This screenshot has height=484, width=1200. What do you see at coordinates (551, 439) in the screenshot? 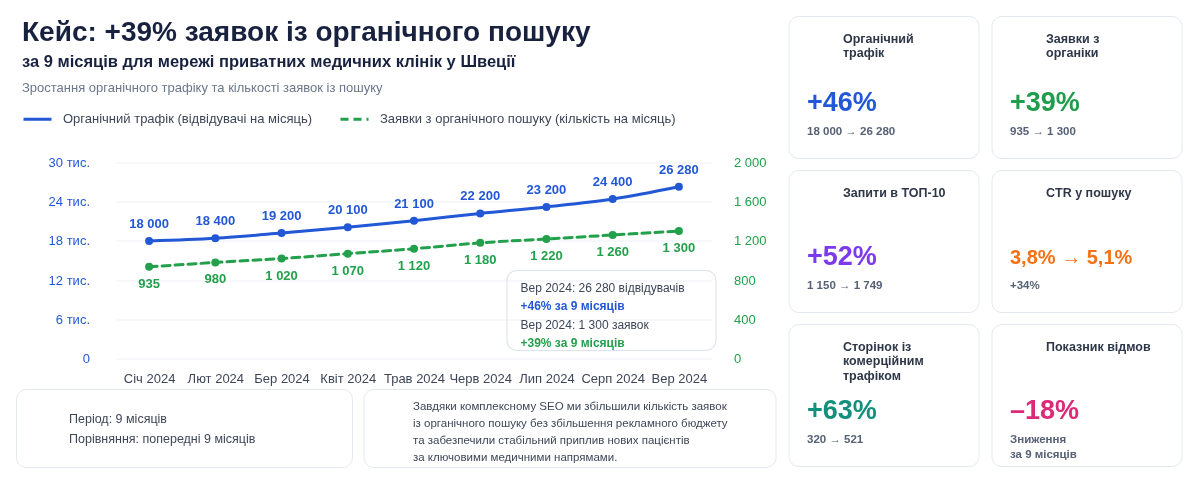
I see `text: та забезпечили стабільний приплив нових пацієнтів` at bounding box center [551, 439].